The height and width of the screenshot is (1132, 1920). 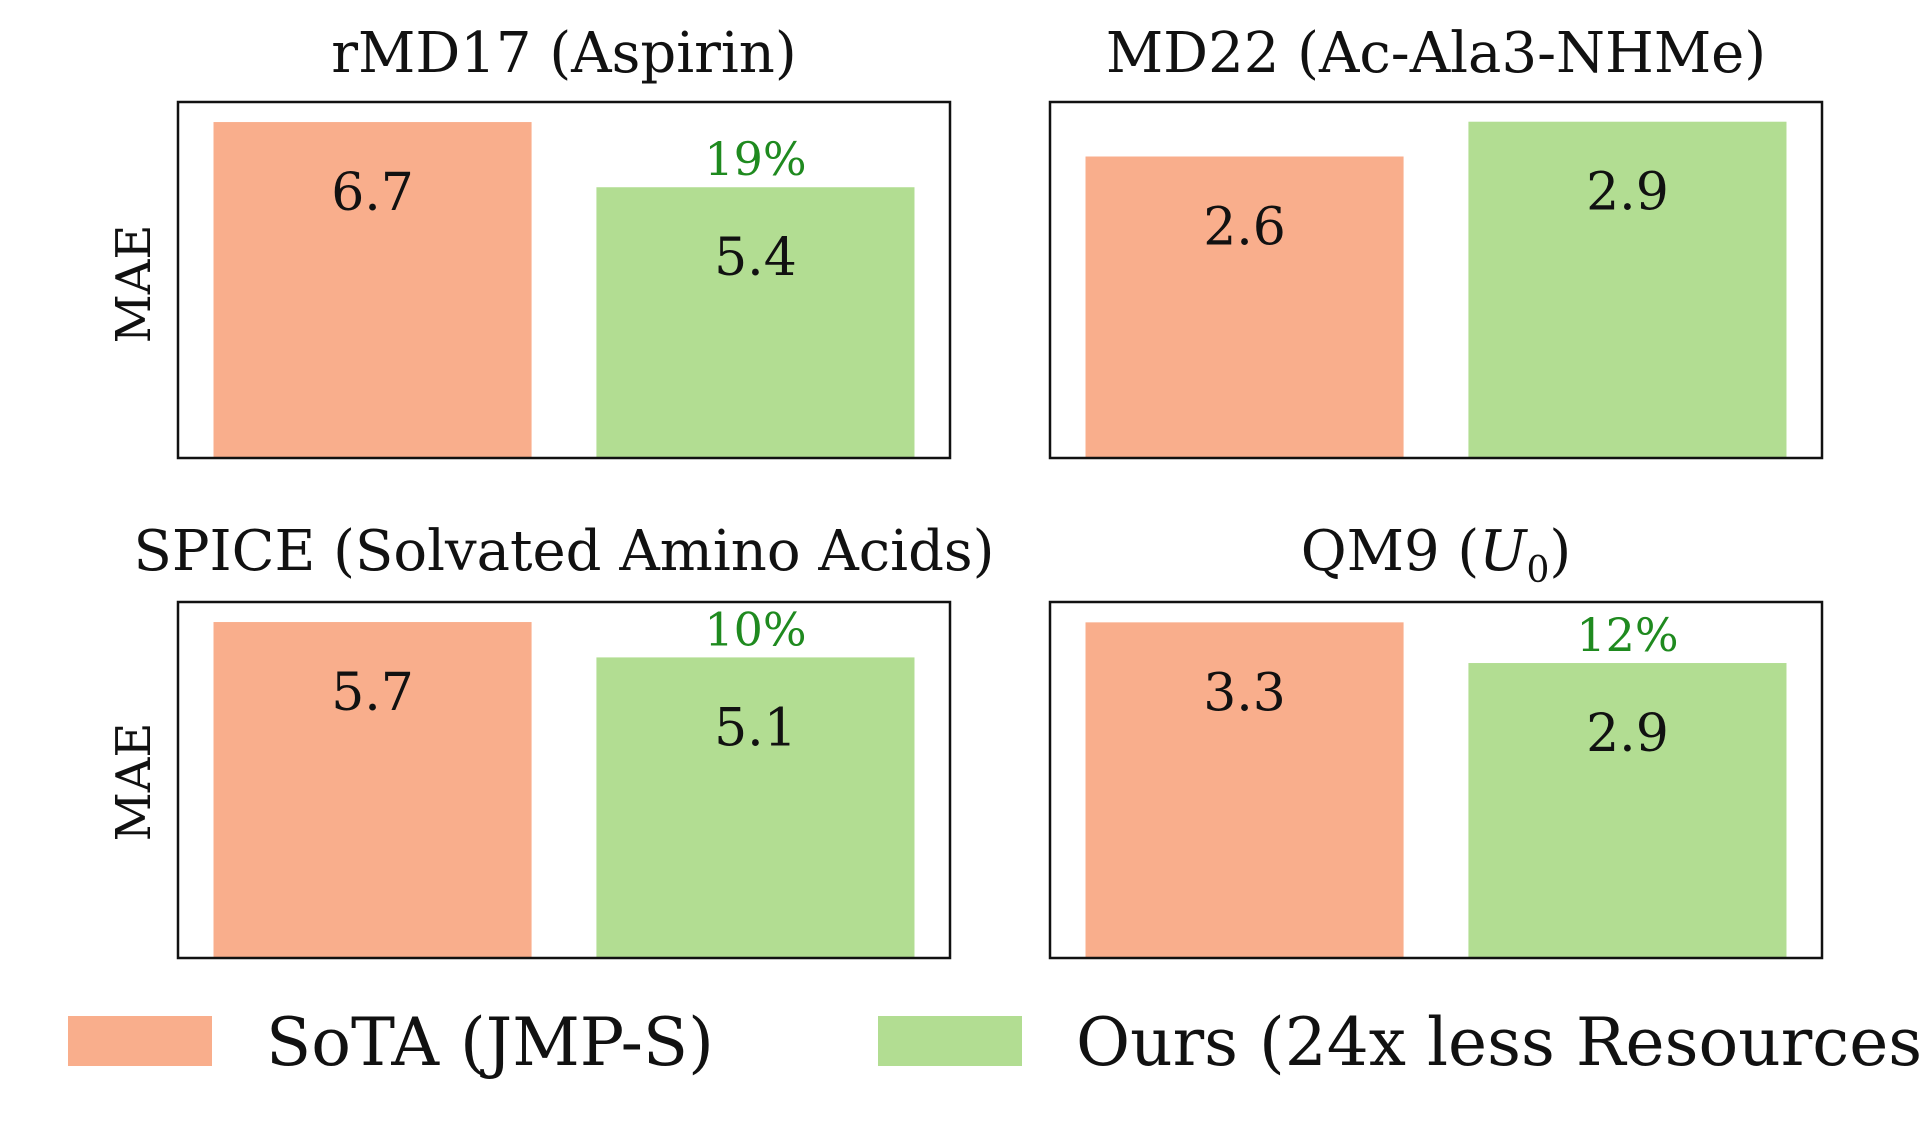 What do you see at coordinates (755, 258) in the screenshot?
I see `bar-value-label: 5.4` at bounding box center [755, 258].